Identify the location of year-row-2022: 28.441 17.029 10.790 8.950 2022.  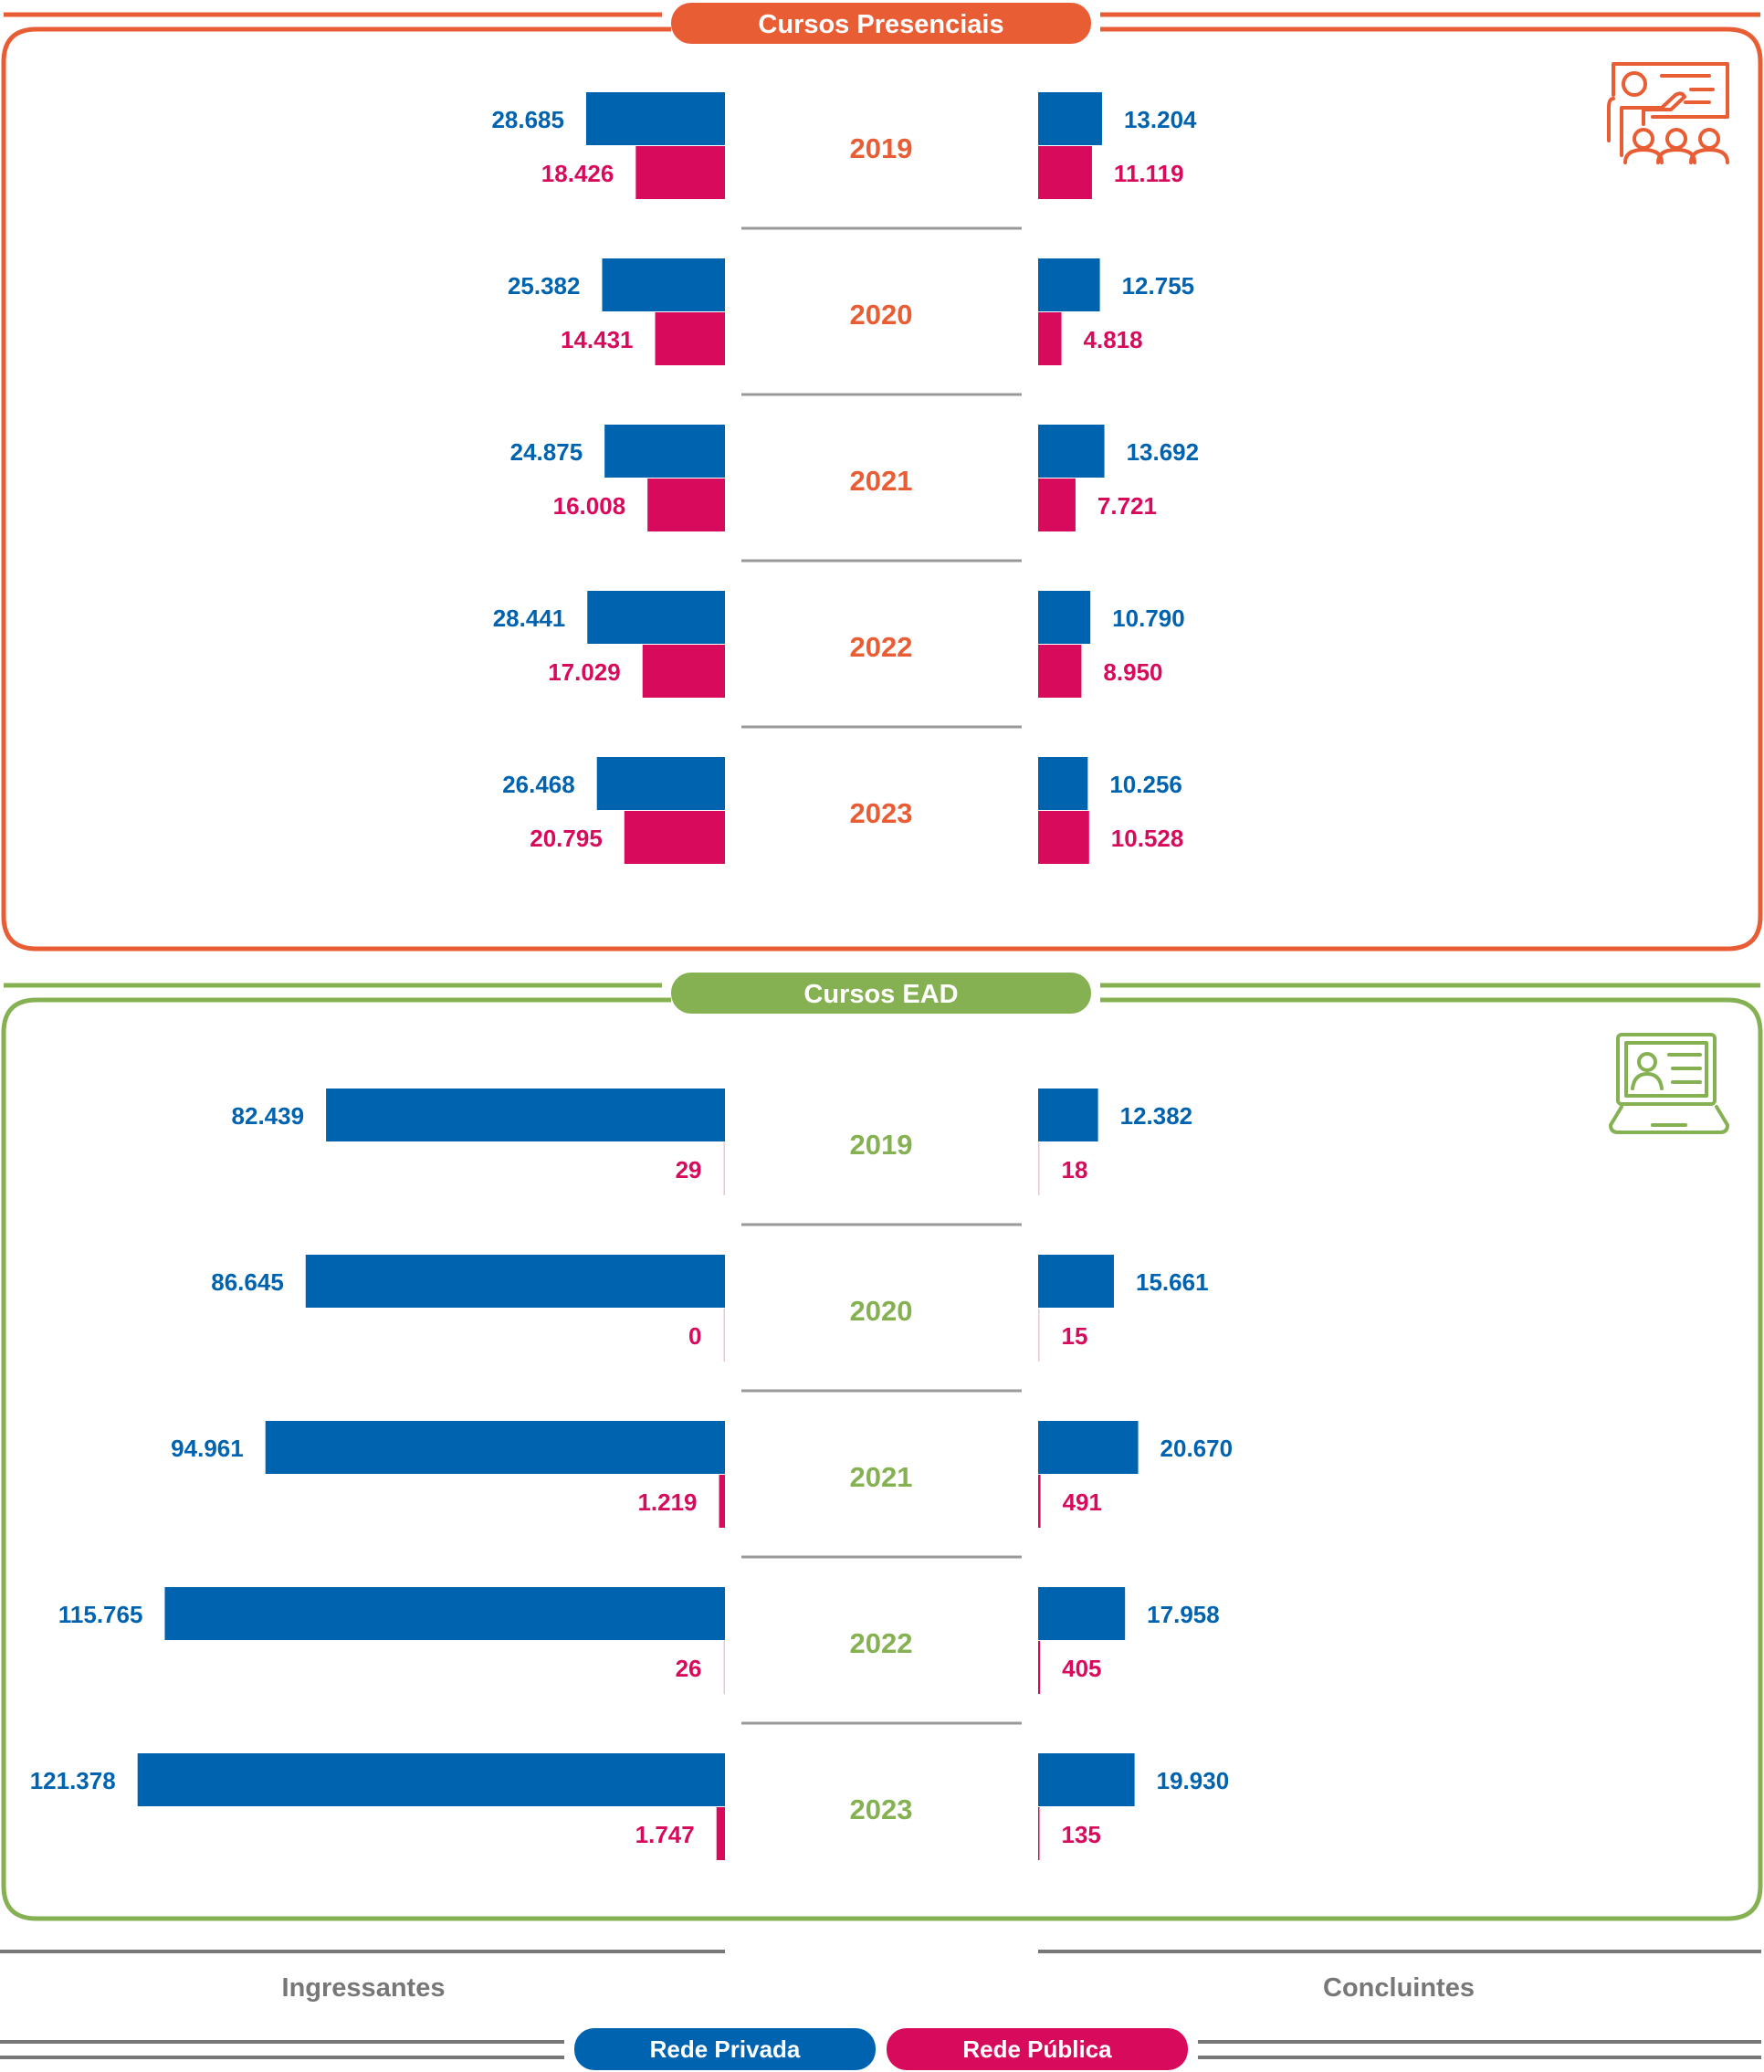
(839, 660).